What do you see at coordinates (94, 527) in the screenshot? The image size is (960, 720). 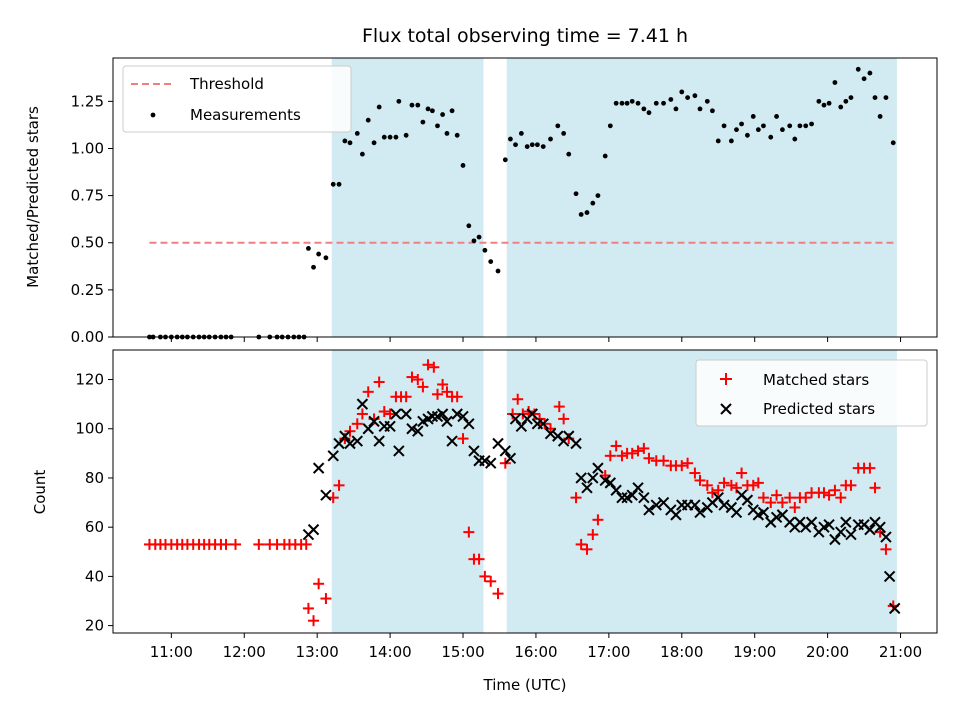 I see `bottom-y-tick-label: 60` at bounding box center [94, 527].